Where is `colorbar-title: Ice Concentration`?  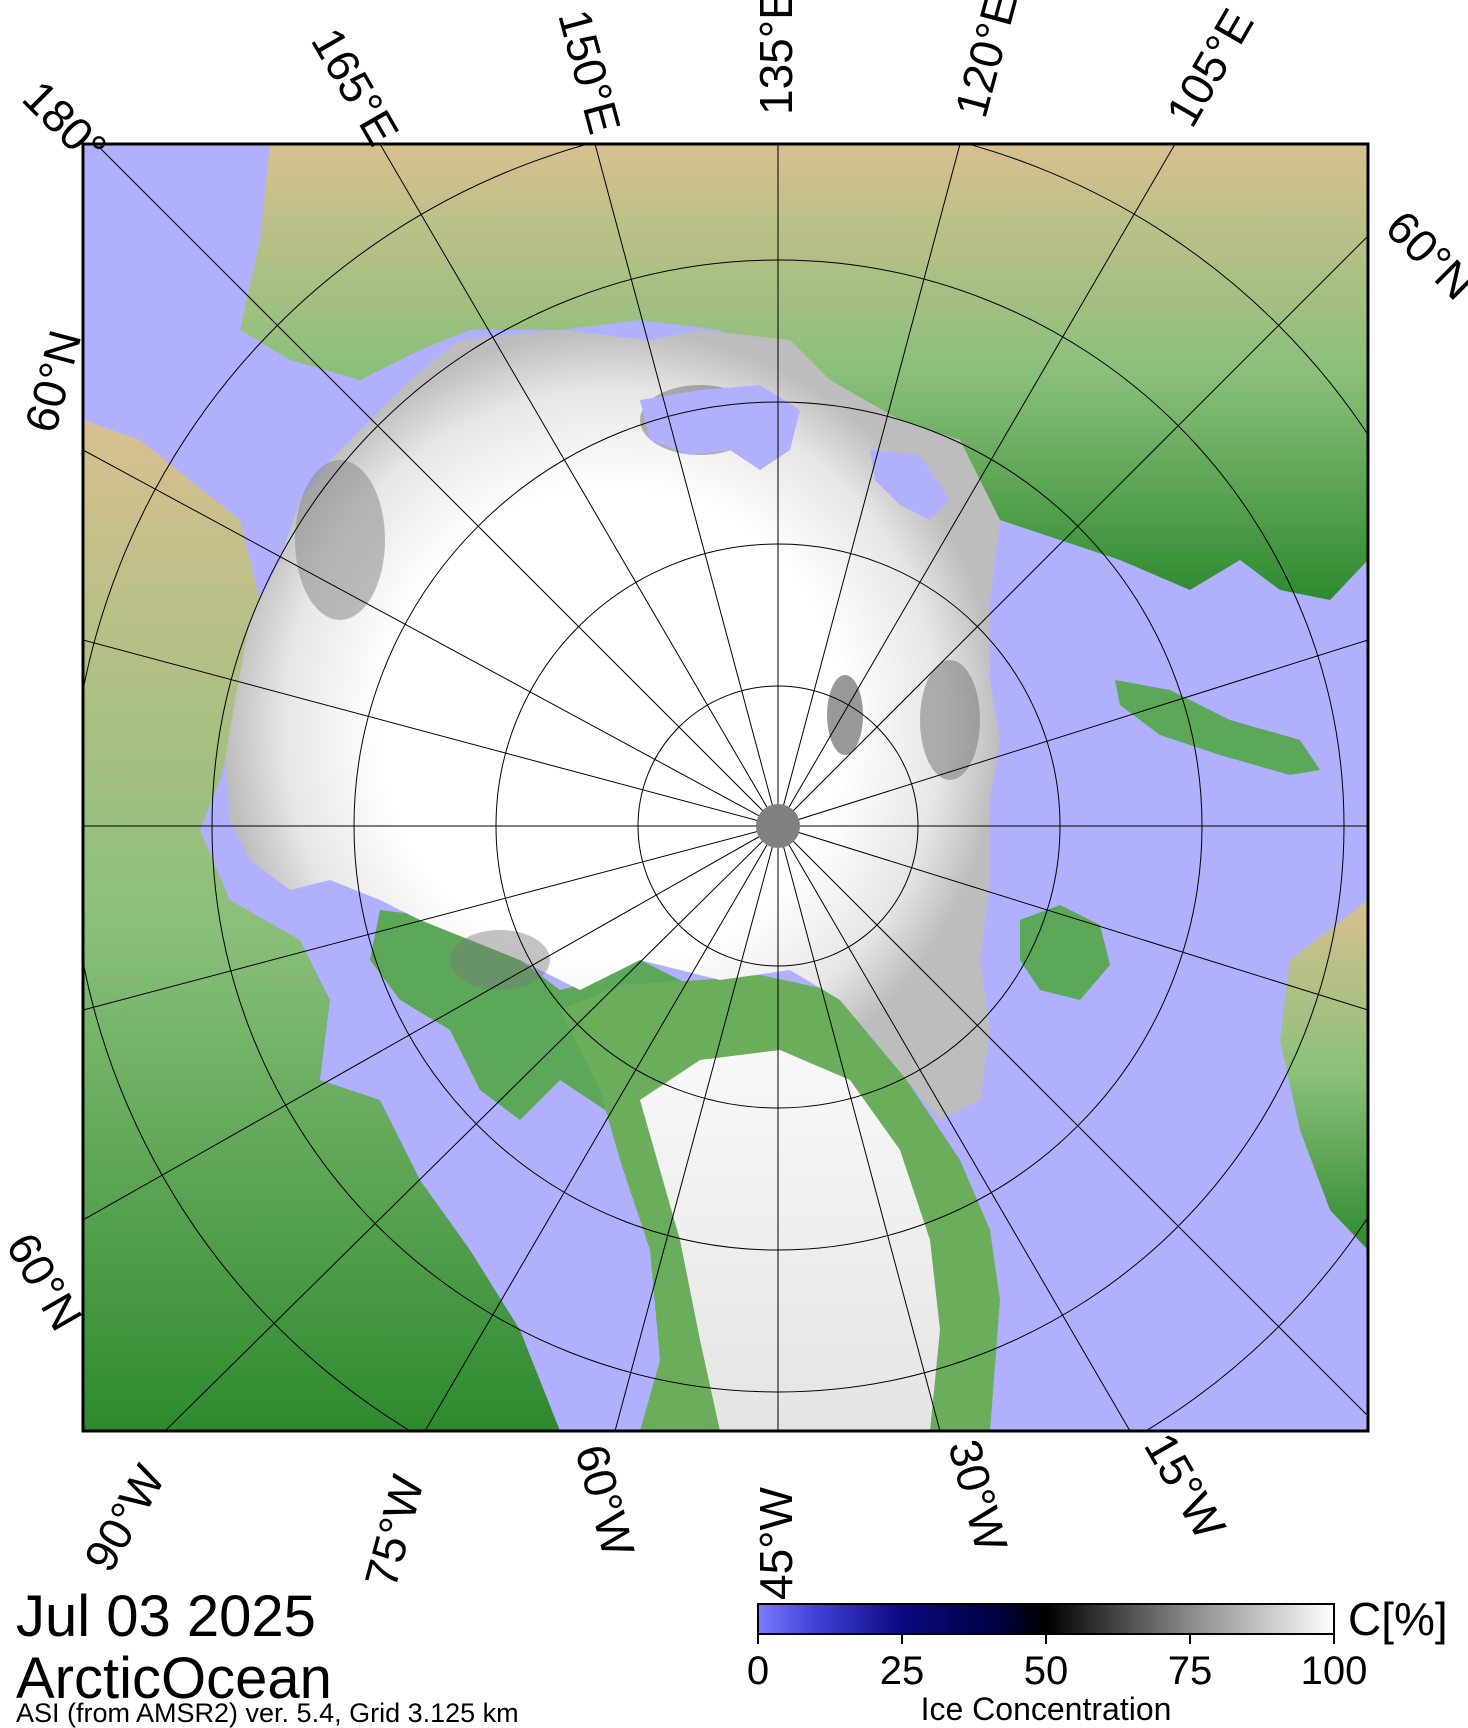
colorbar-title: Ice Concentration is located at coordinates (1046, 1707).